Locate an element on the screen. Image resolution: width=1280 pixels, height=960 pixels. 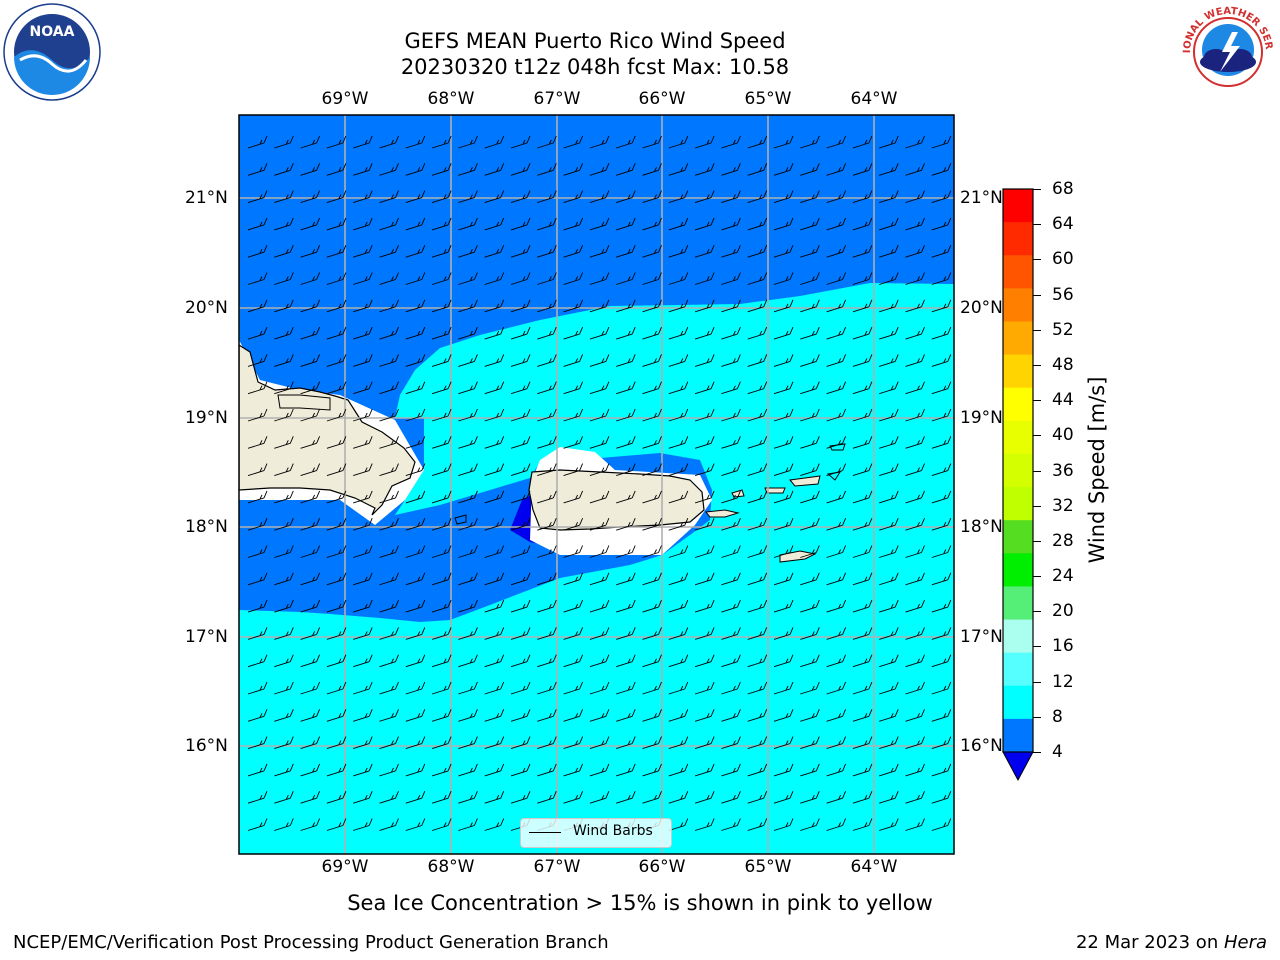
virgin-islands-tortola is located at coordinates (805, 481).